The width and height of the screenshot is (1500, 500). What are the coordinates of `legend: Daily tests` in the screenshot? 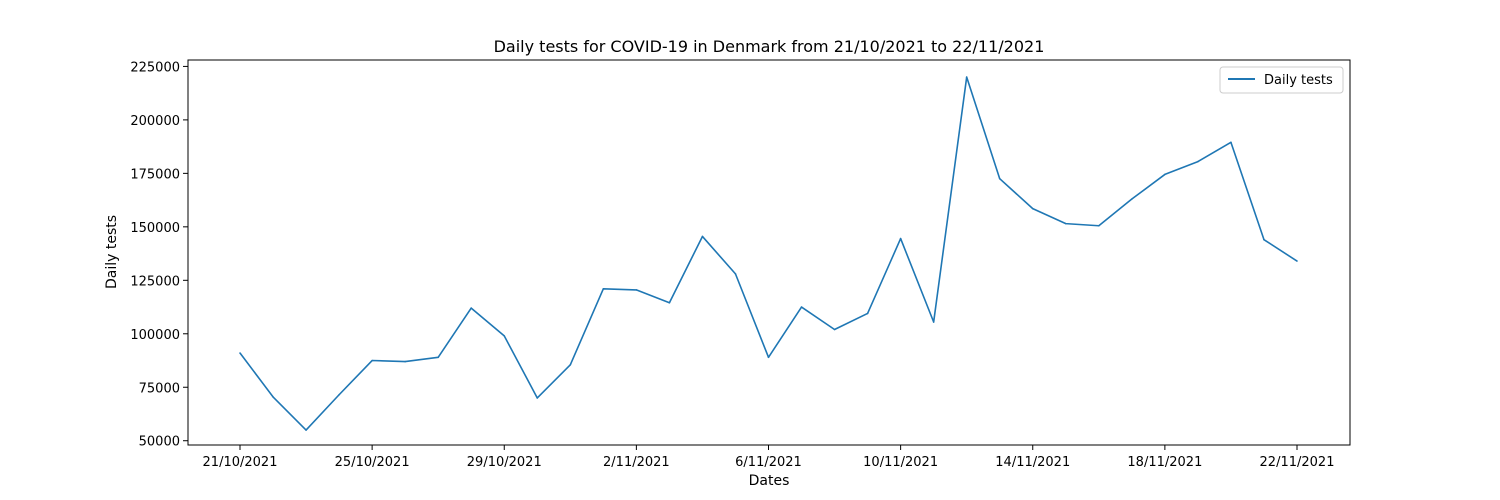 It's located at (1281, 80).